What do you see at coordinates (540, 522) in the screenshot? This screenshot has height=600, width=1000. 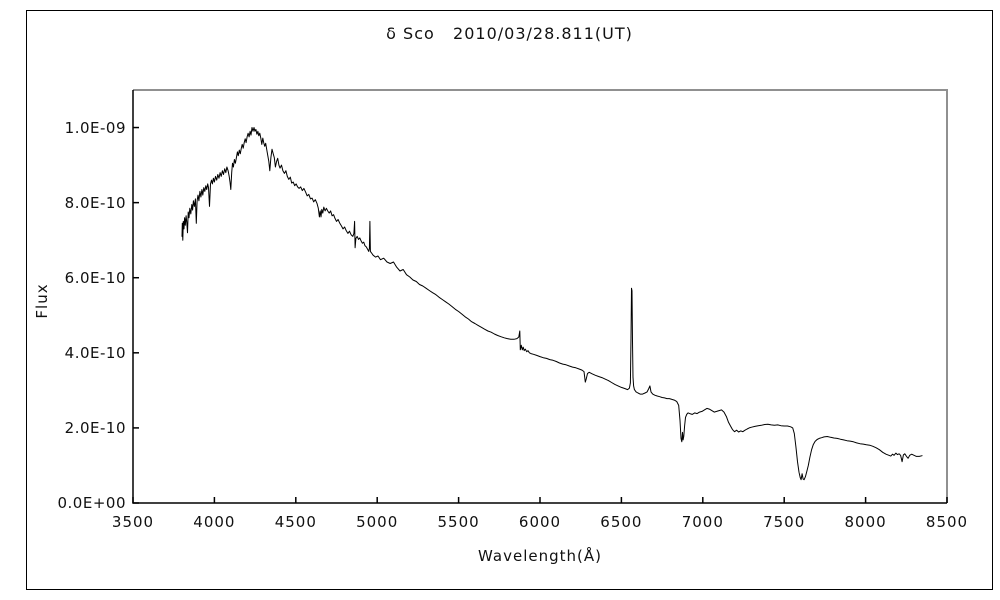 I see `x-tick-label: 6000` at bounding box center [540, 522].